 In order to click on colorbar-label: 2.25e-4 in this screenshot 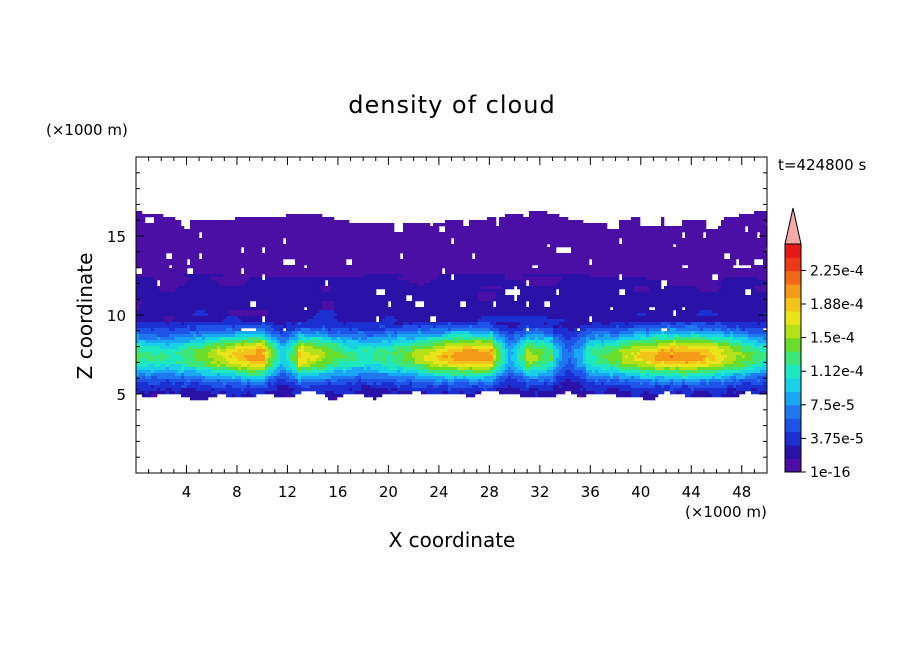, I will do `click(837, 271)`.